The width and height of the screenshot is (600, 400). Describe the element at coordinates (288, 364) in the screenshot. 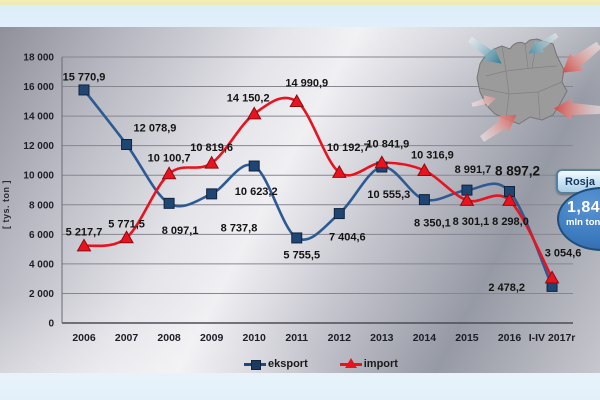

I see `legend-label-eksport: eksport` at that location.